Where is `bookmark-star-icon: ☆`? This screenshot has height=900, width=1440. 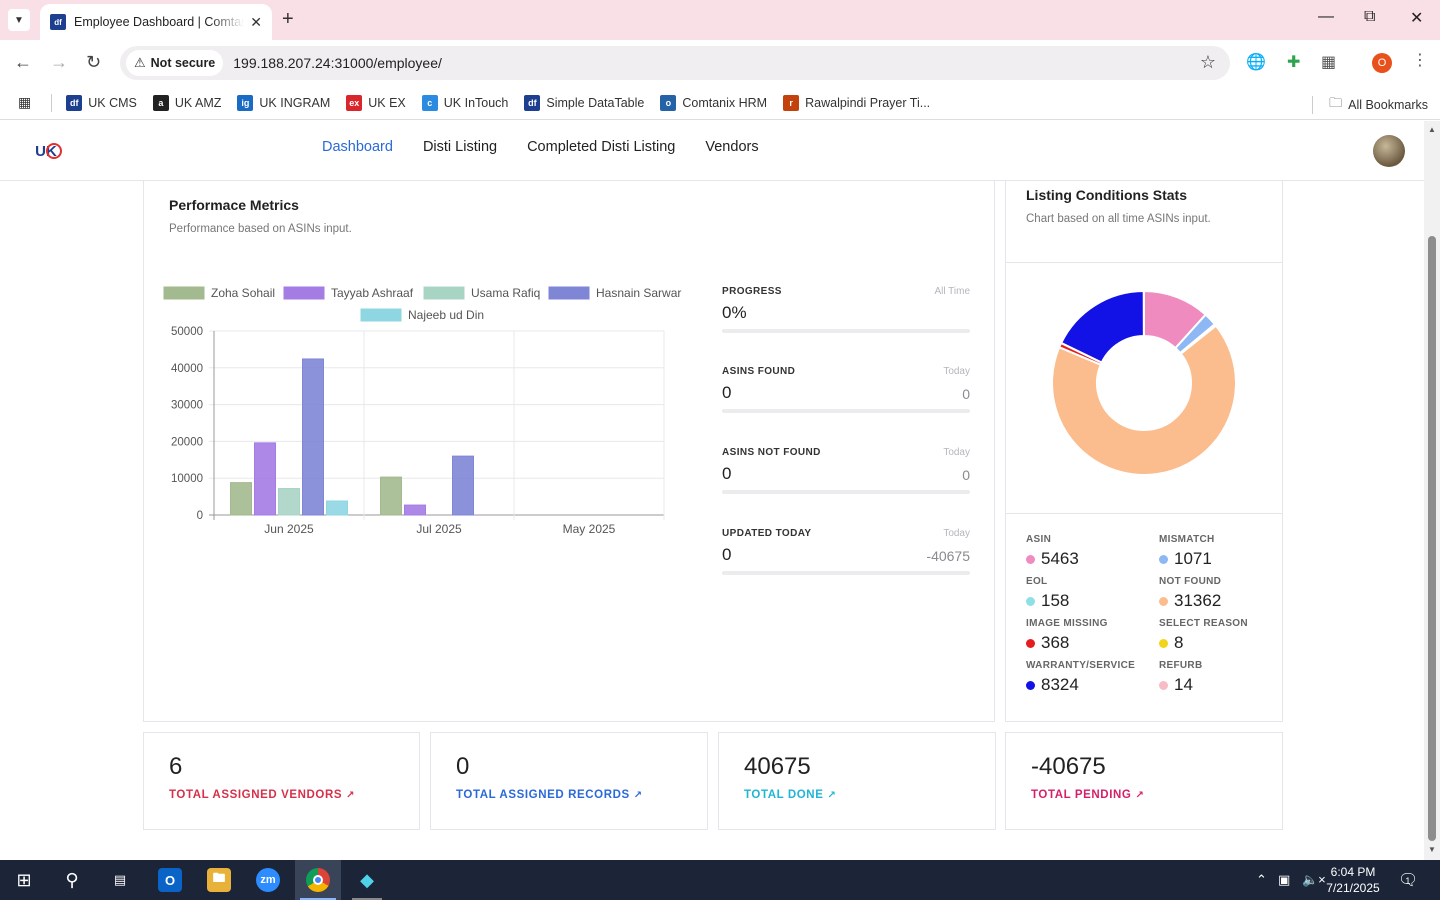
bookmark-star-icon: ☆ is located at coordinates (1207, 62).